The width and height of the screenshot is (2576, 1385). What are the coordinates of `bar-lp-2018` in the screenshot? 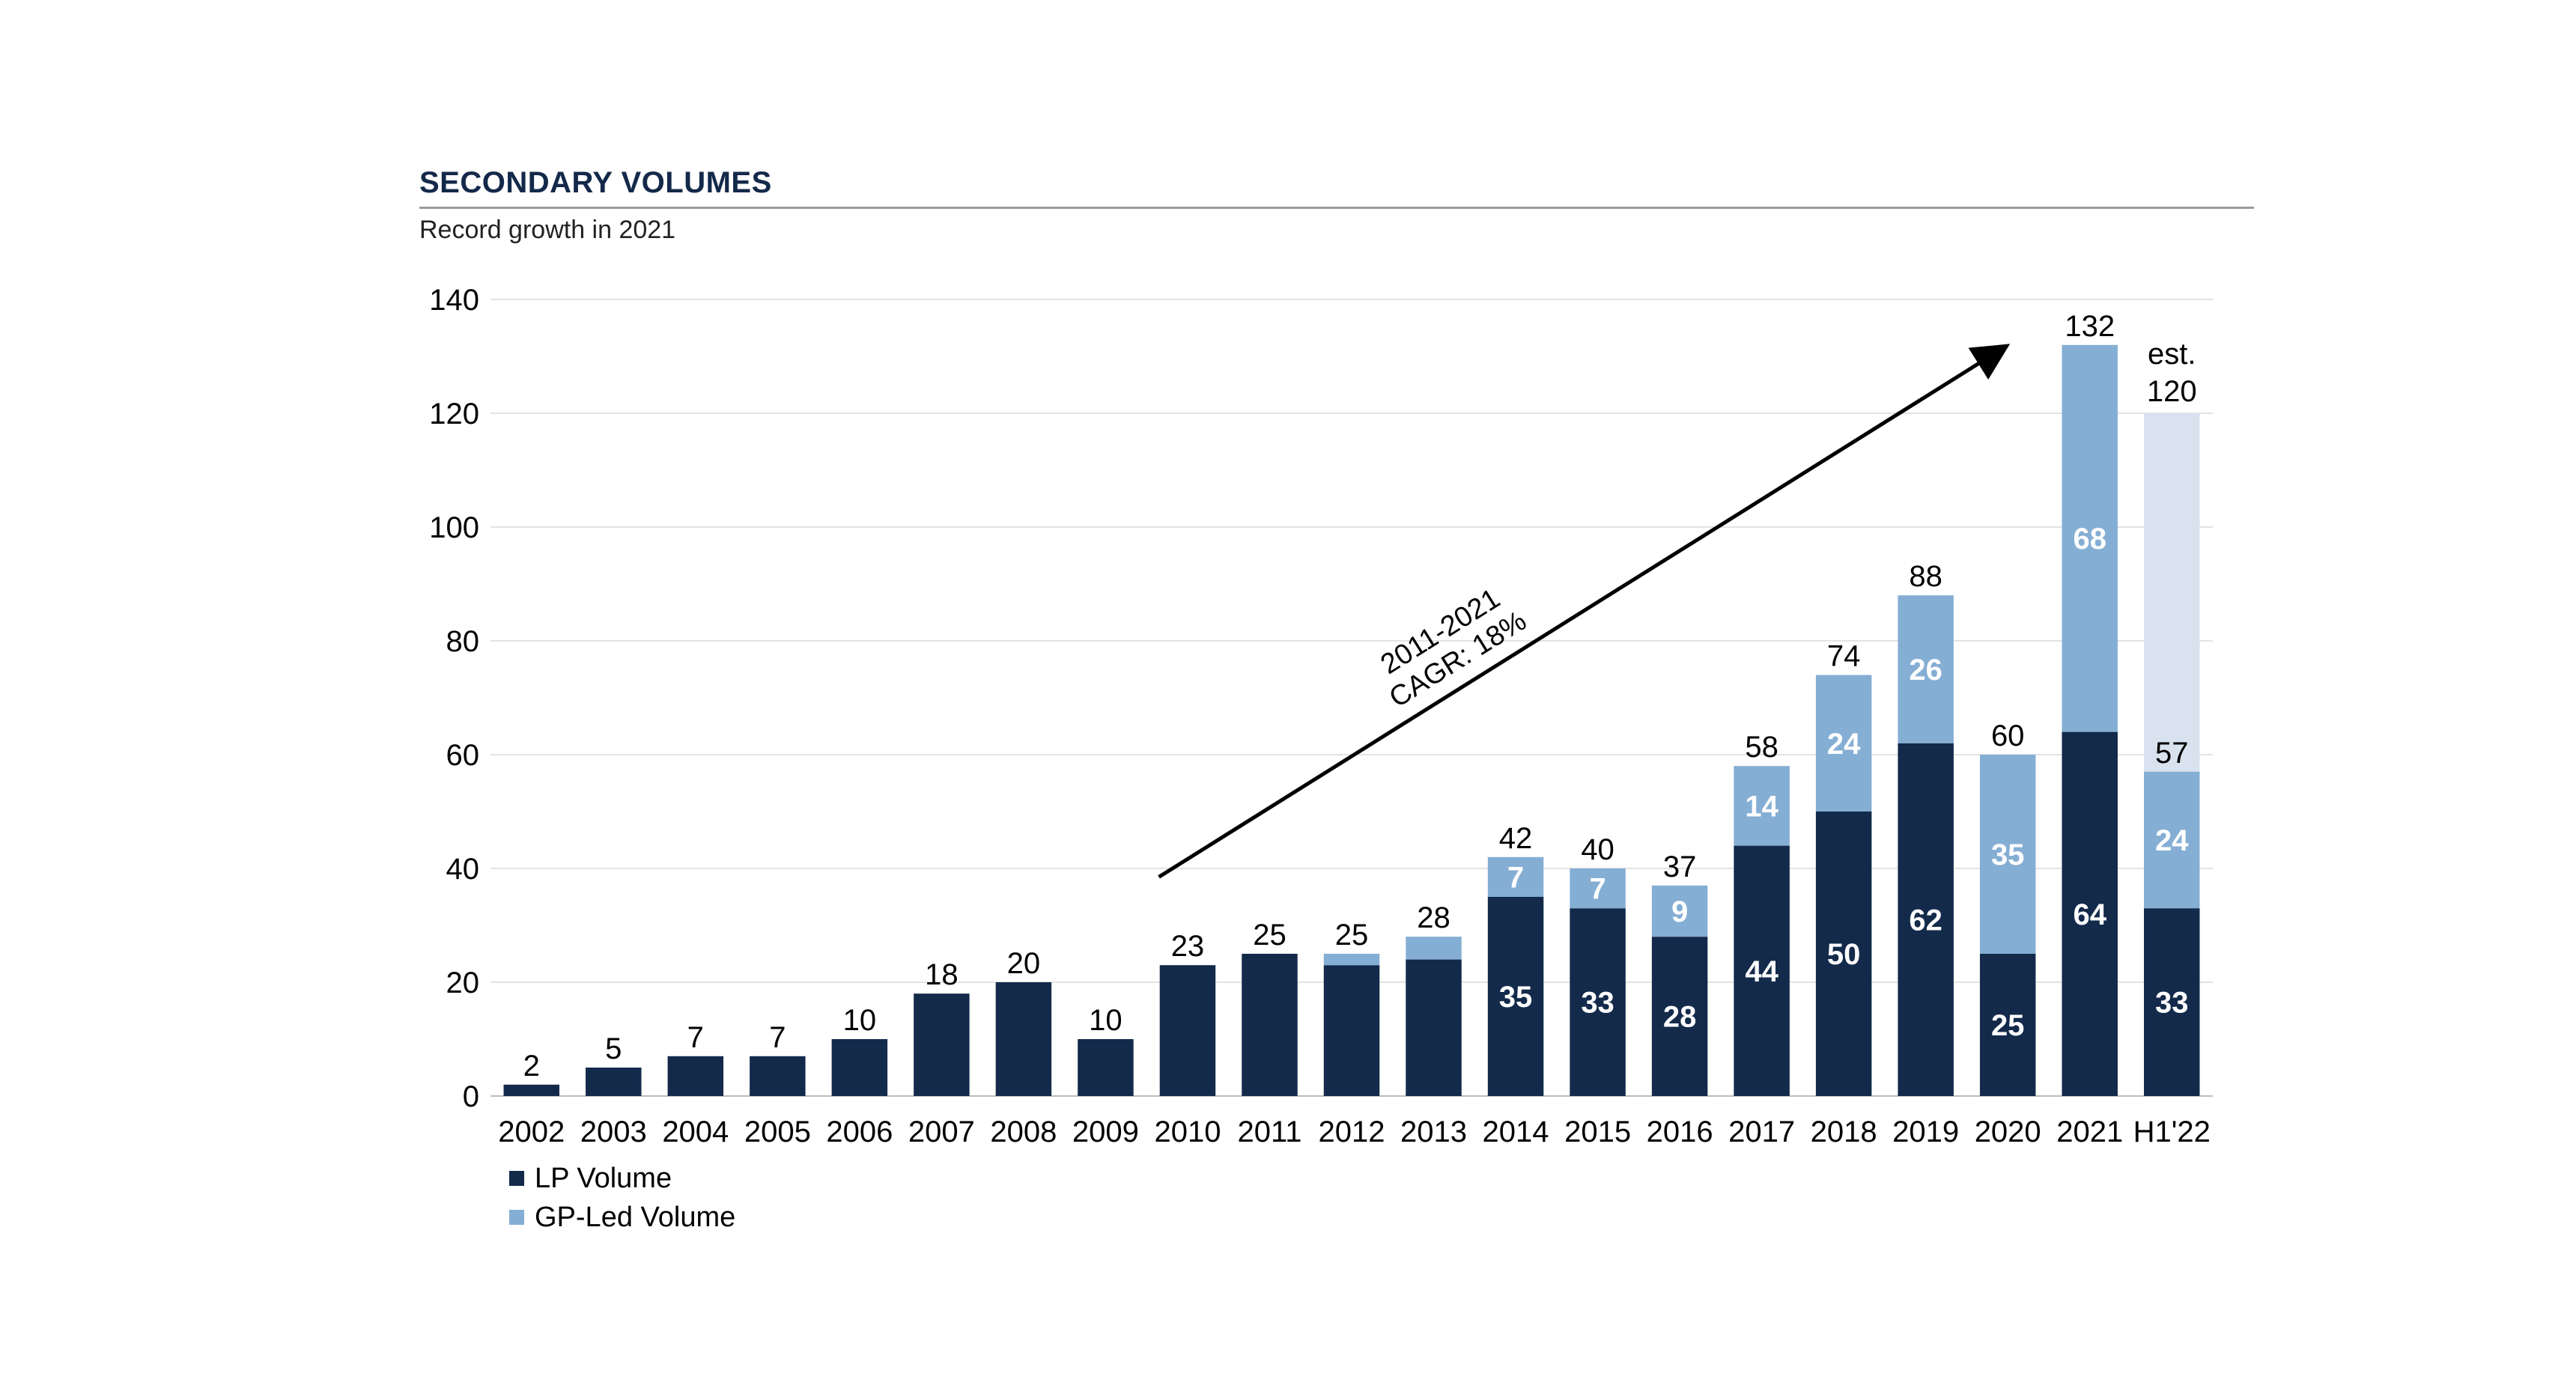 It's located at (1843, 954).